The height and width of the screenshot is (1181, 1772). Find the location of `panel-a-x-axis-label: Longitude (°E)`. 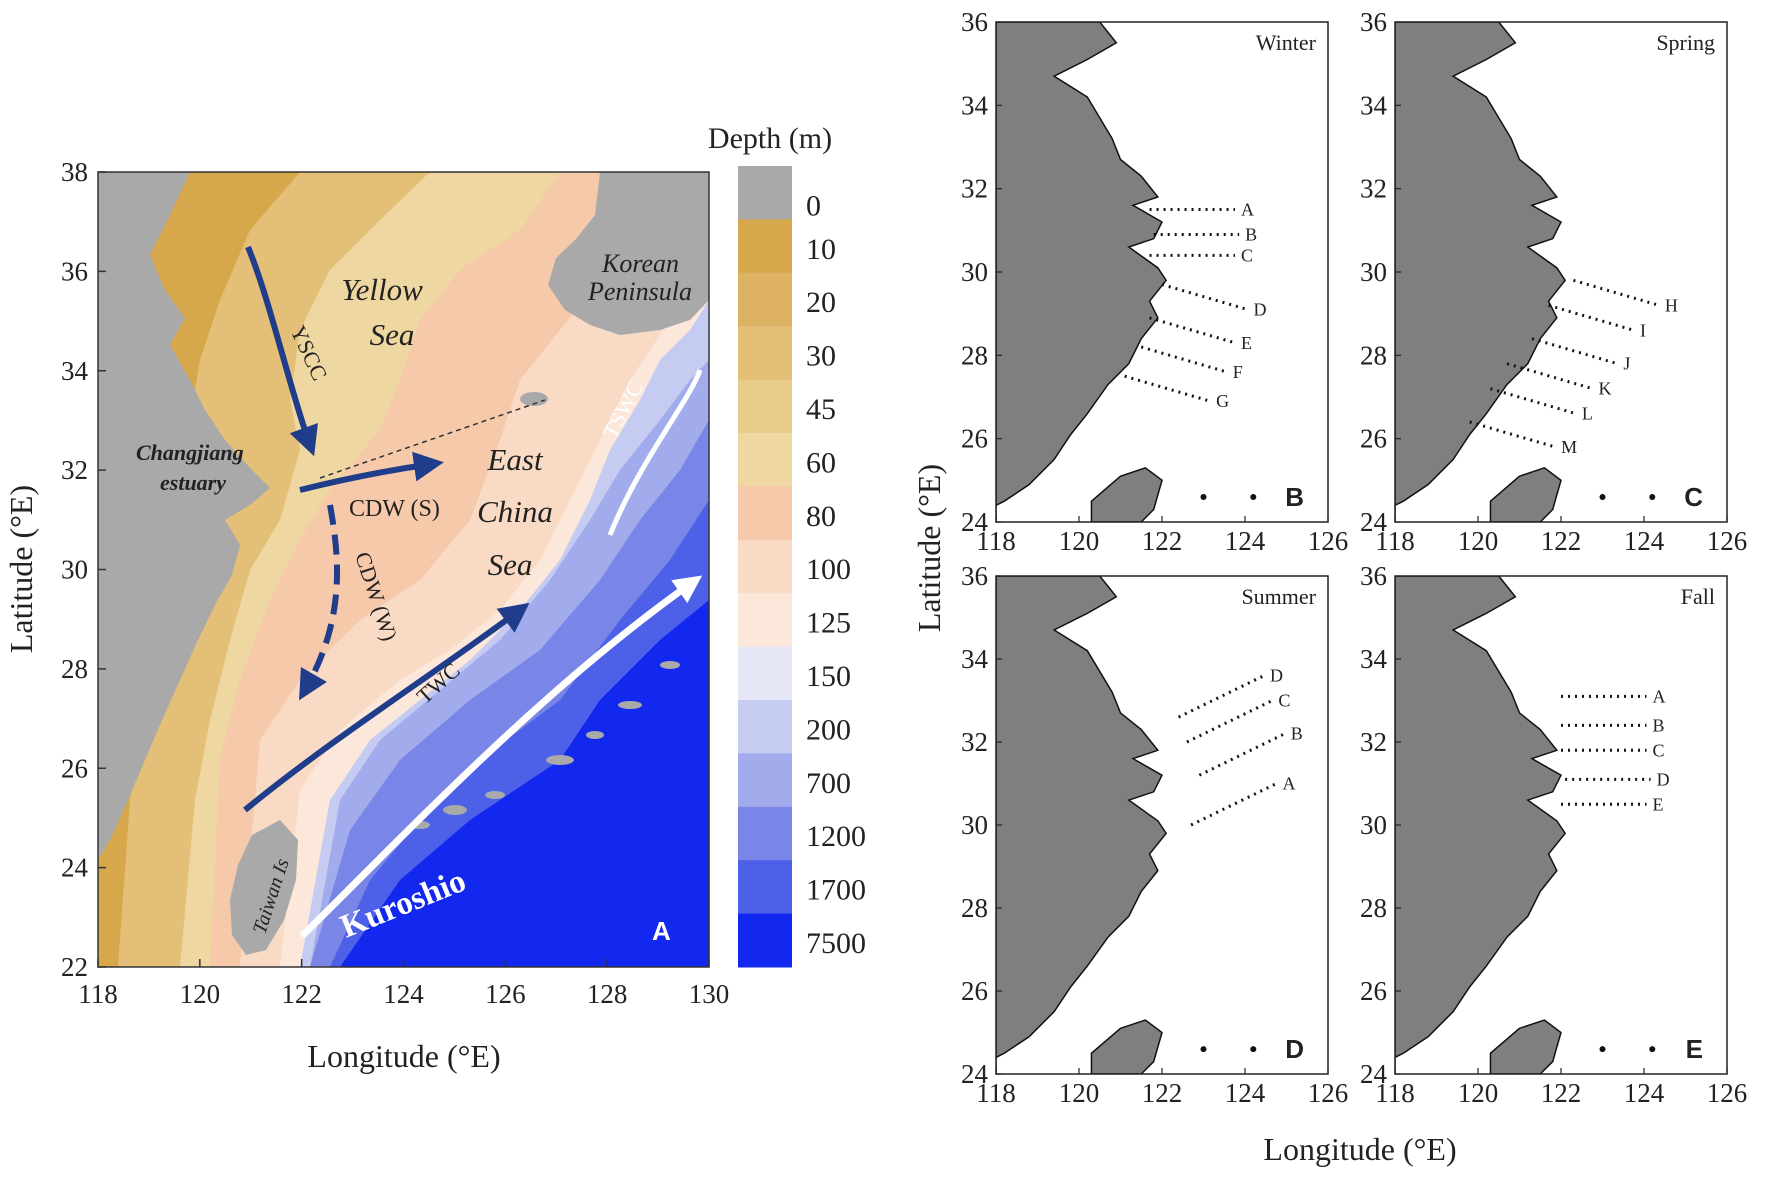

panel-a-x-axis-label: Longitude (°E) is located at coordinates (403, 1056).